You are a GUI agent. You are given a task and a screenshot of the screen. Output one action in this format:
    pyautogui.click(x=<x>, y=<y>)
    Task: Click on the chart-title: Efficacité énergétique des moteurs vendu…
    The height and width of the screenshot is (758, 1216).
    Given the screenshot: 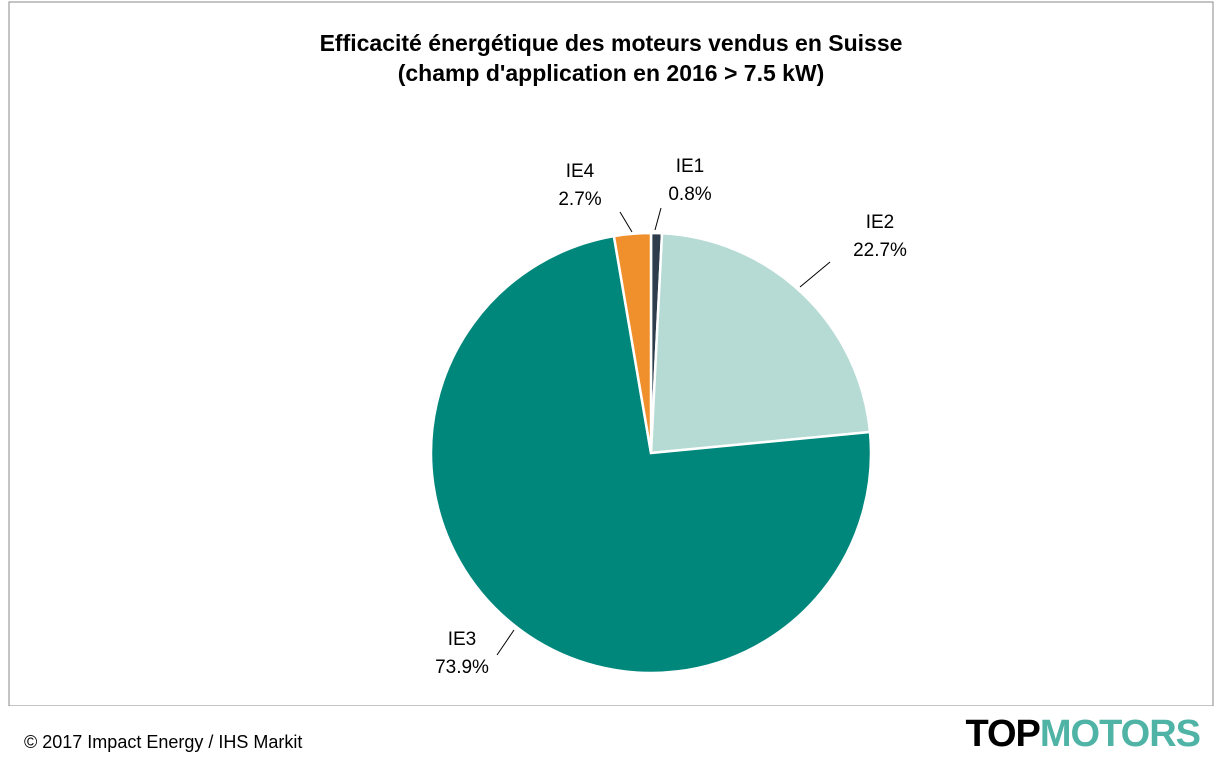 What is the action you would take?
    pyautogui.click(x=611, y=43)
    